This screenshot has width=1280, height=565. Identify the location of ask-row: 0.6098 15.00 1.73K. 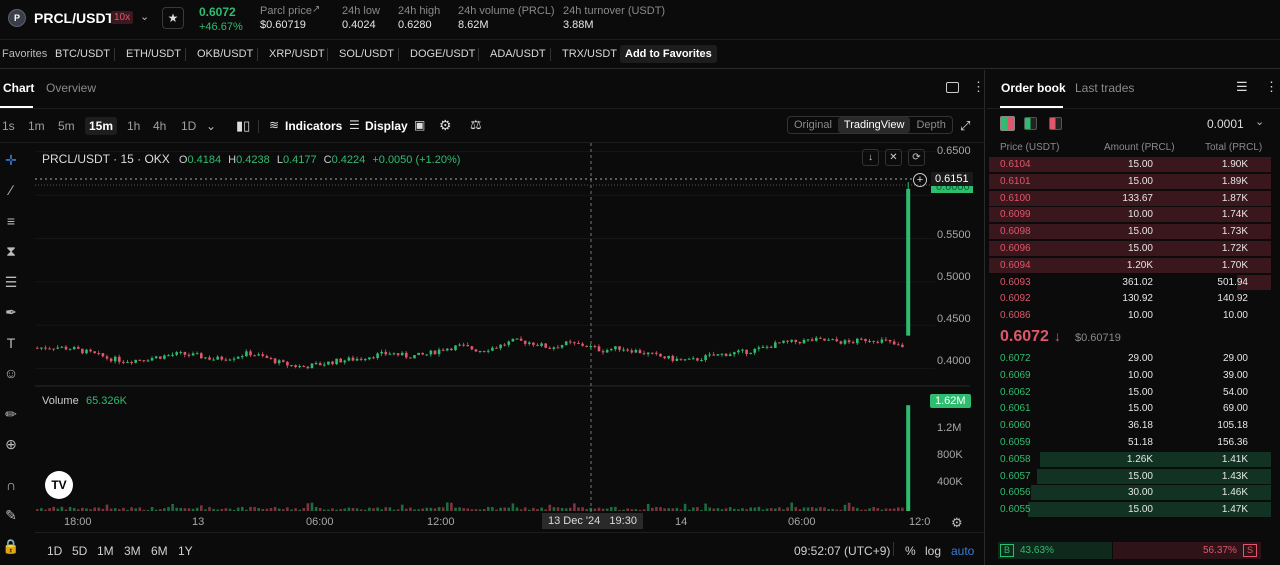
(1128, 232).